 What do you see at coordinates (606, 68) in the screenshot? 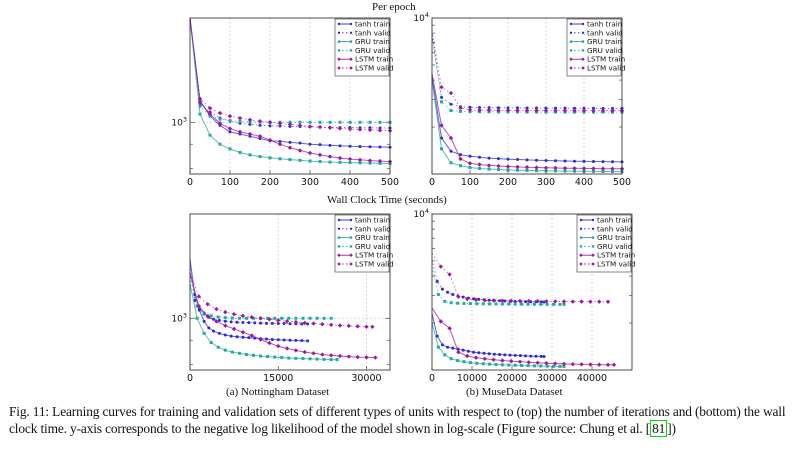
I see `legend-label: LSTM valid` at bounding box center [606, 68].